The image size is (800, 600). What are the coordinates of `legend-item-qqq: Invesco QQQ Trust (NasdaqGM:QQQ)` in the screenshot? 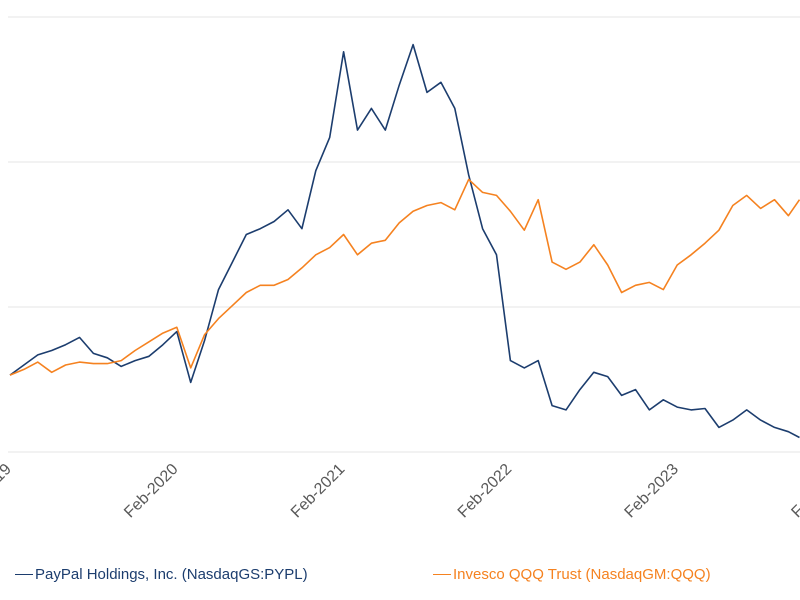 It's located at (572, 574).